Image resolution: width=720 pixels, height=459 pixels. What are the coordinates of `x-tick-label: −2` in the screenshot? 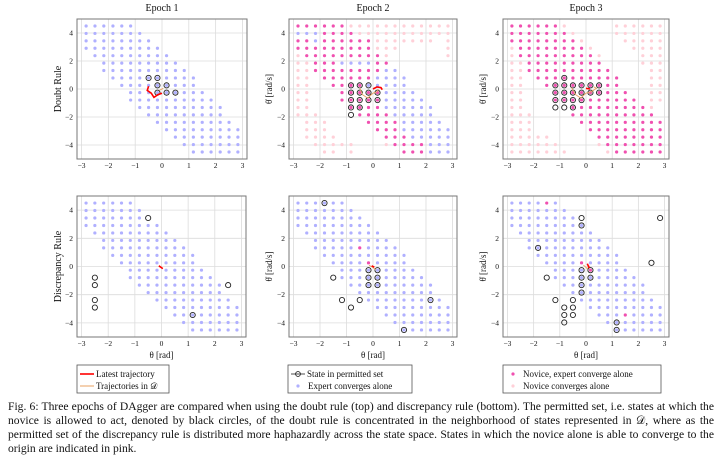 It's located at (108, 165).